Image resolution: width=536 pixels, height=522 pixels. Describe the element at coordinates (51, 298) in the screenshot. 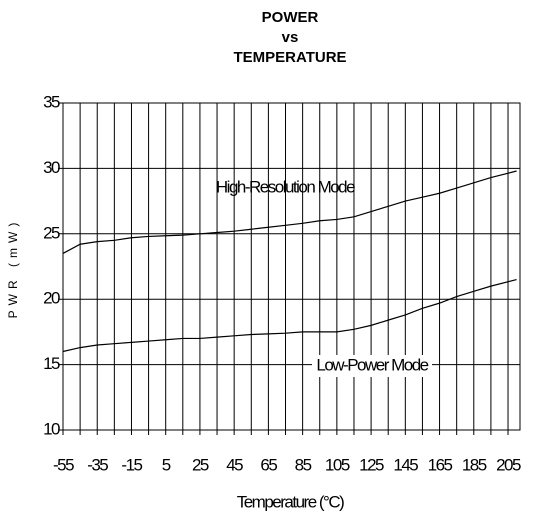

I see `y-tick-label: 20` at that location.